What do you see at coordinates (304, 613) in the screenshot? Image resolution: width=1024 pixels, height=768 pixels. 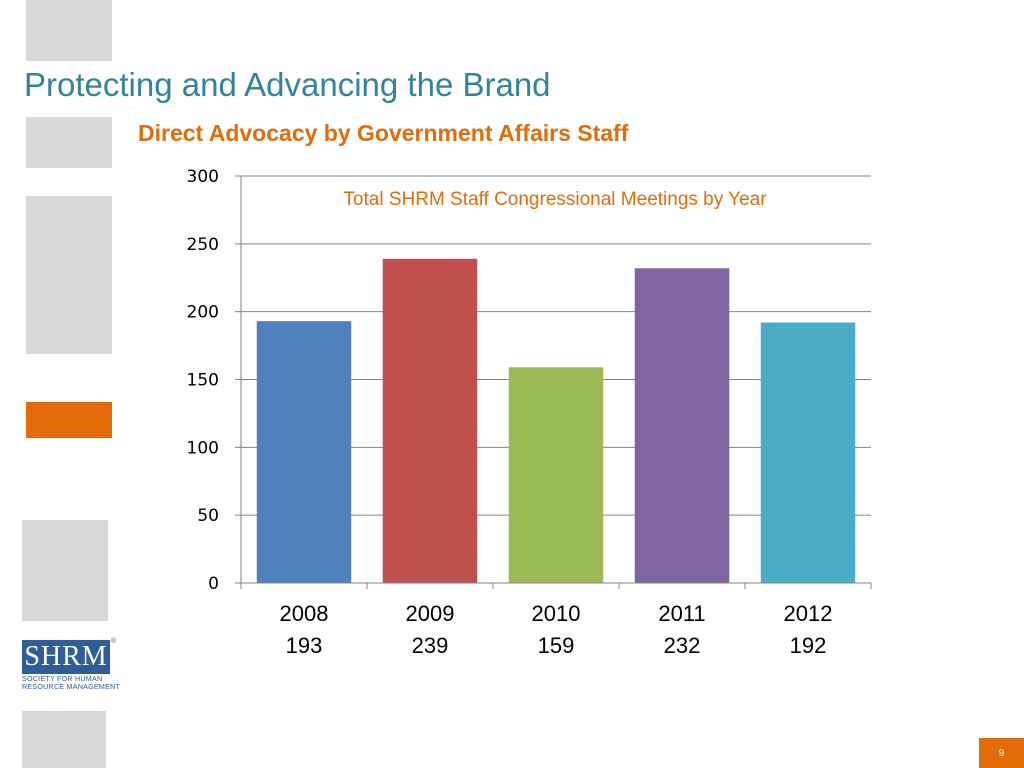 I see `x-category-label: 2008` at bounding box center [304, 613].